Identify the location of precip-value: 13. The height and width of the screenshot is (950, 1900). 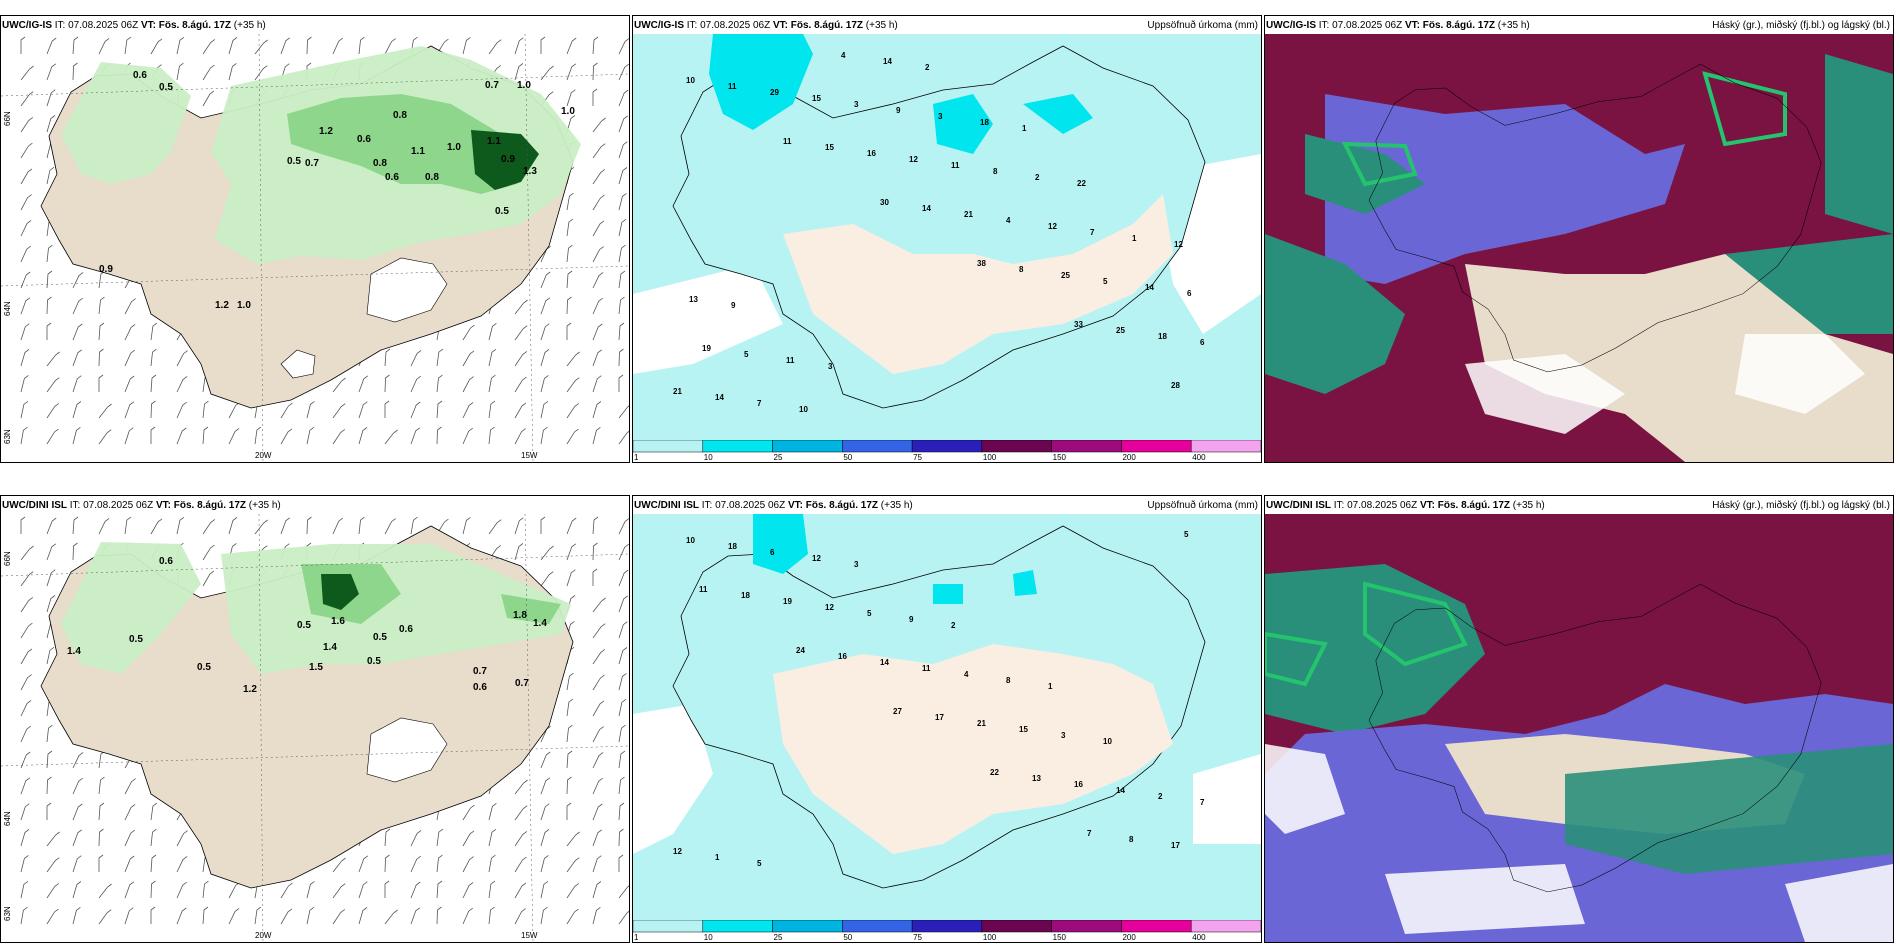
(1036, 778).